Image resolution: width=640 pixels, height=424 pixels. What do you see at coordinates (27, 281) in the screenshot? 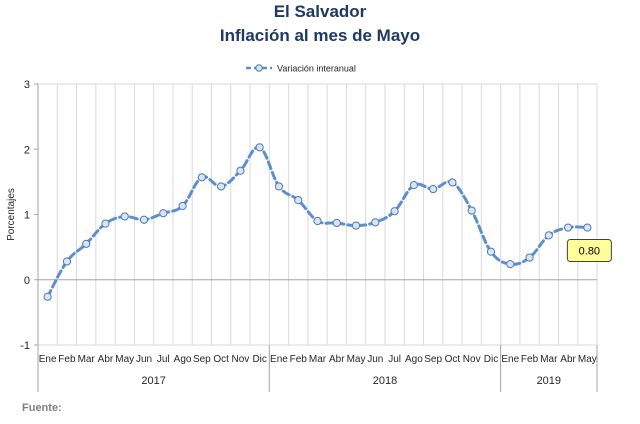
I see `y-tick-label: 0` at bounding box center [27, 281].